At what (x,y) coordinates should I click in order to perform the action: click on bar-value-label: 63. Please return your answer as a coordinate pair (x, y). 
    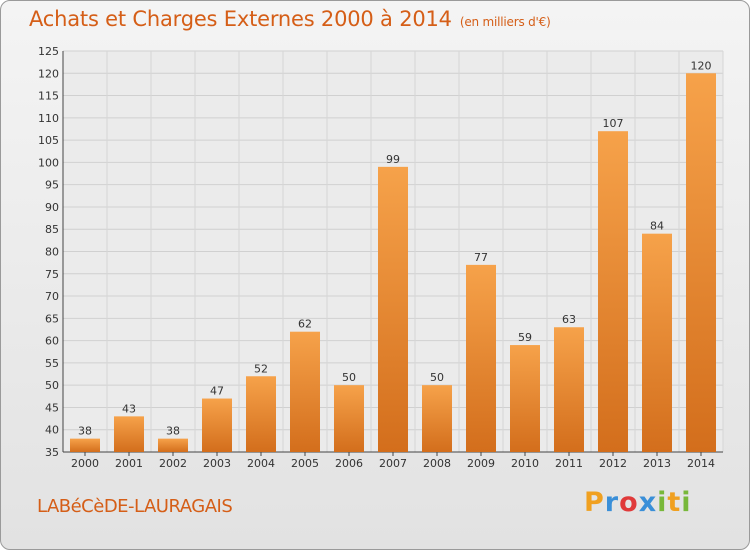
    Looking at the image, I should click on (569, 319).